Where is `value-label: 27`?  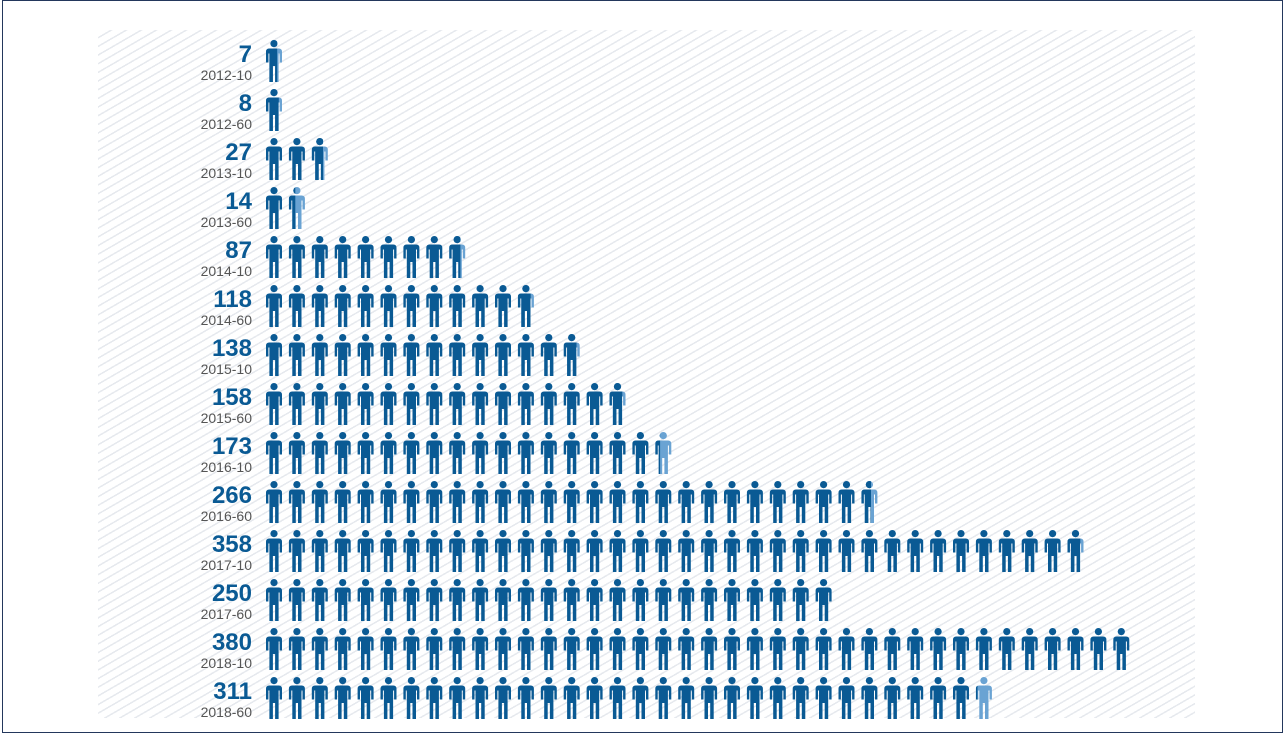 value-label: 27 is located at coordinates (238, 152).